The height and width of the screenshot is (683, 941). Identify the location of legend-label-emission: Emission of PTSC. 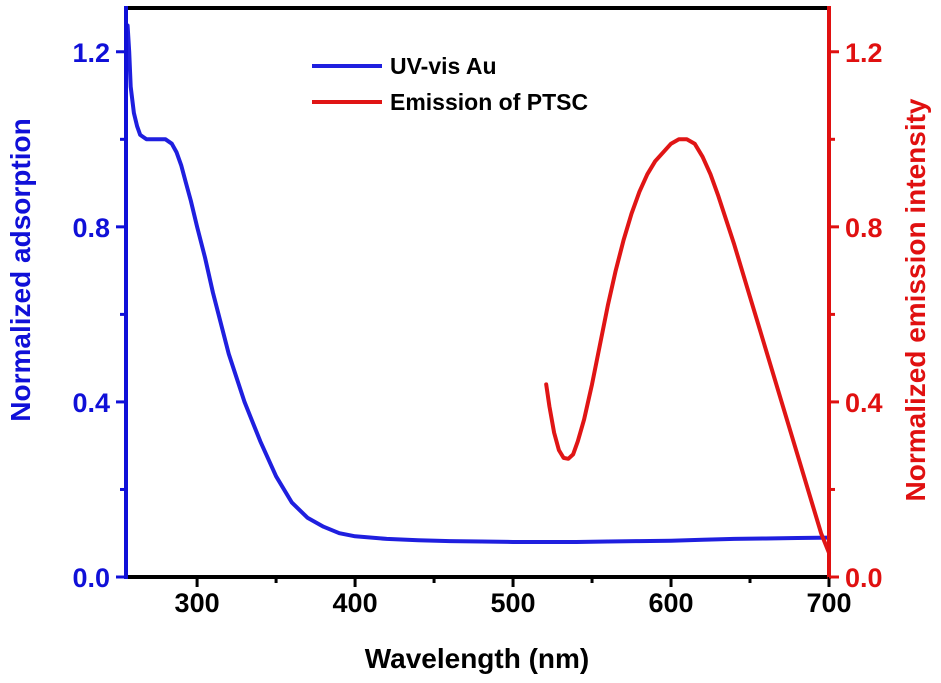
(489, 102).